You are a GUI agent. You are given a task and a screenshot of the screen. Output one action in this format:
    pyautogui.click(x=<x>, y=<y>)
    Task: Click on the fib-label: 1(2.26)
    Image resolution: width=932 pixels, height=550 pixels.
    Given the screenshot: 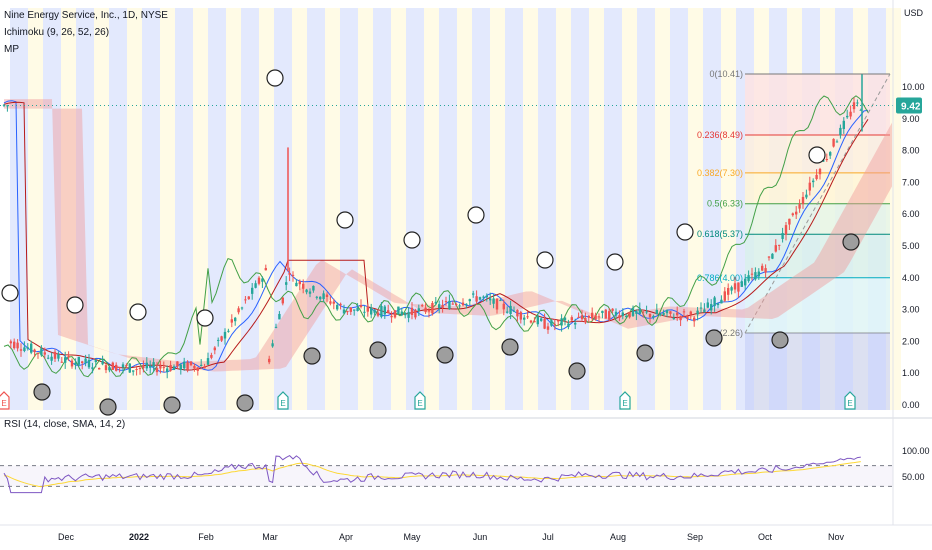 What is the action you would take?
    pyautogui.click(x=728, y=333)
    